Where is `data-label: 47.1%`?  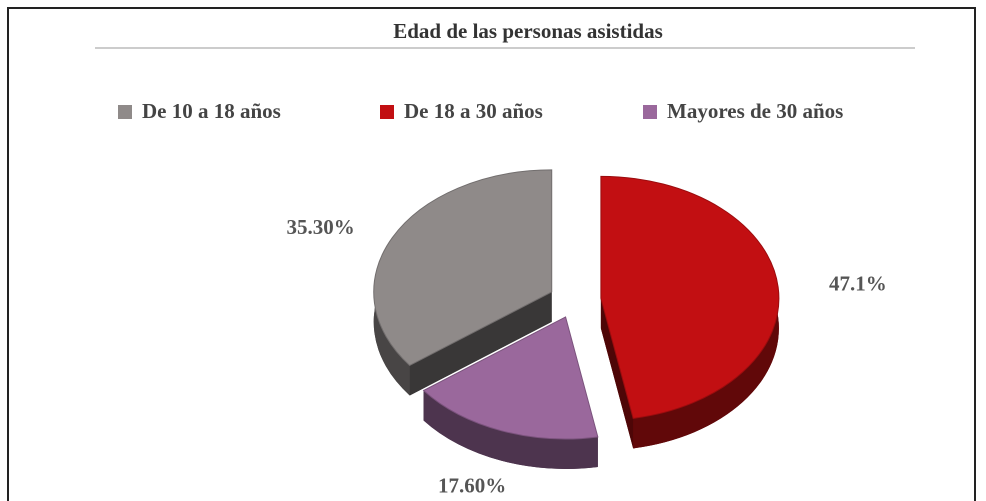
data-label: 47.1% is located at coordinates (858, 283).